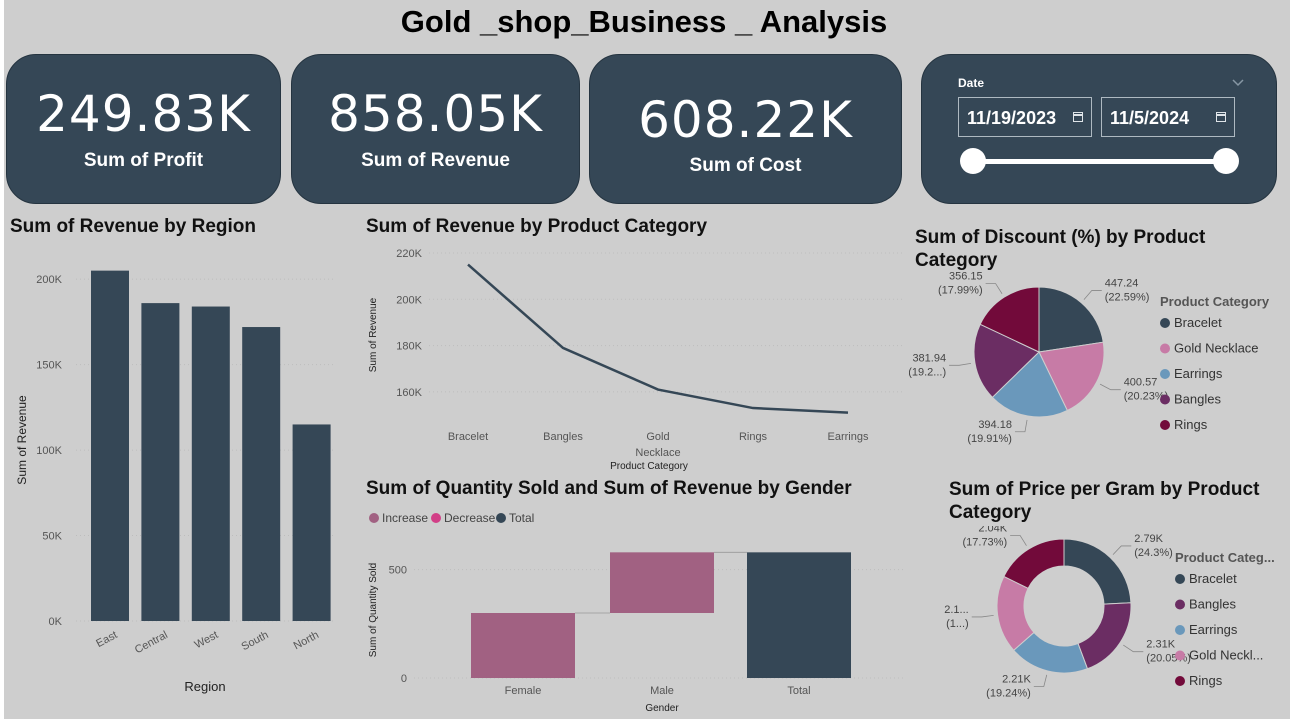 The height and width of the screenshot is (723, 1290). What do you see at coordinates (929, 358) in the screenshot?
I see `slice-value-label: 381.94` at bounding box center [929, 358].